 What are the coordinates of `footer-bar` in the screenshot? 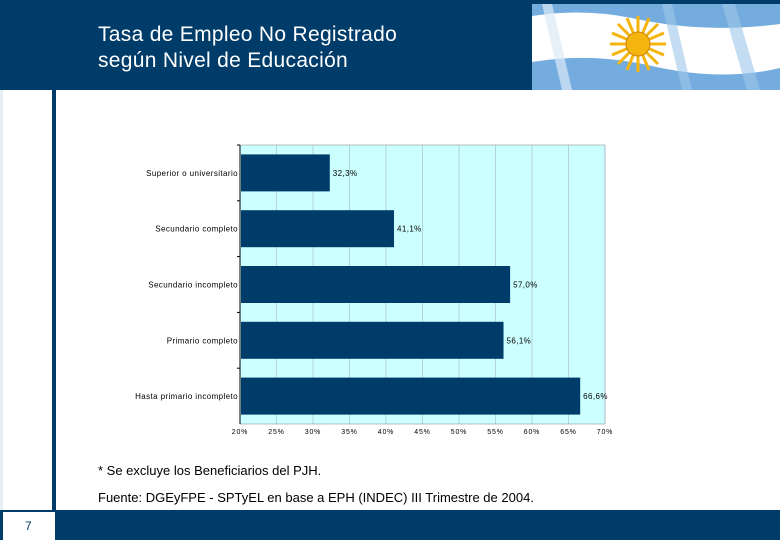 It's located at (390, 525).